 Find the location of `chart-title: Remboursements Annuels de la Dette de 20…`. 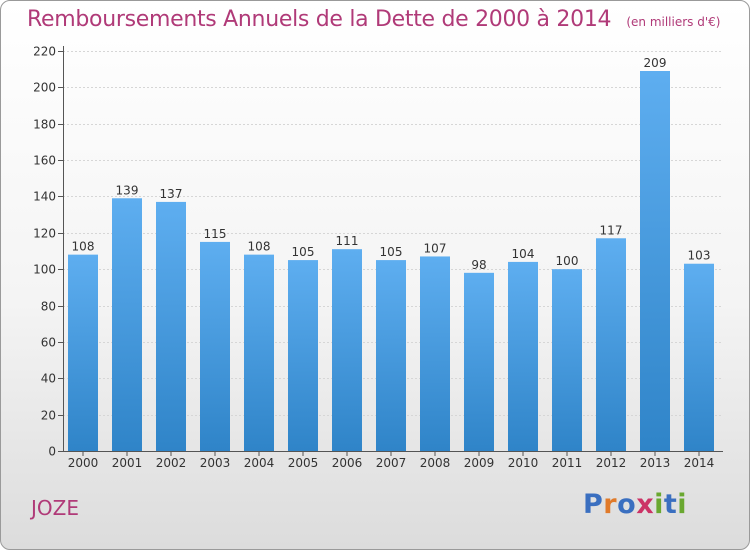

chart-title: Remboursements Annuels de la Dette de 20… is located at coordinates (319, 19).